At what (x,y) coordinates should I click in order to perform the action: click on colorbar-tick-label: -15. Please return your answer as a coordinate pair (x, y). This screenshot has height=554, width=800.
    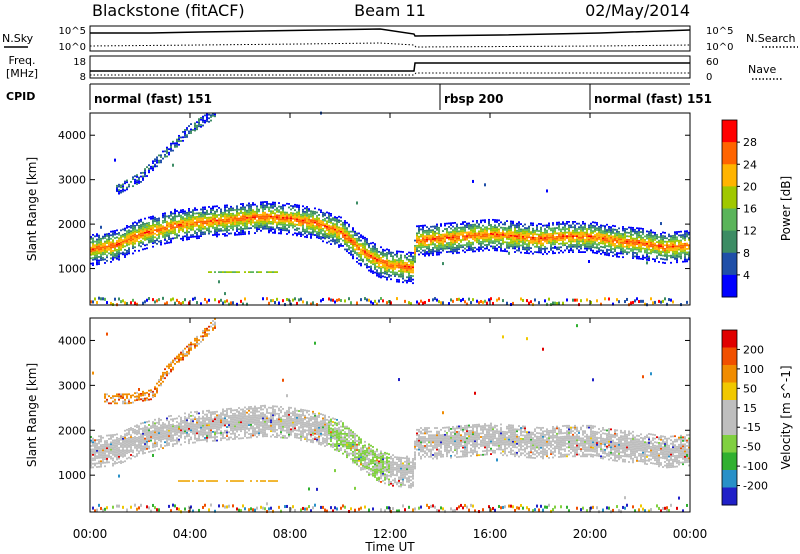
    Looking at the image, I should click on (752, 427).